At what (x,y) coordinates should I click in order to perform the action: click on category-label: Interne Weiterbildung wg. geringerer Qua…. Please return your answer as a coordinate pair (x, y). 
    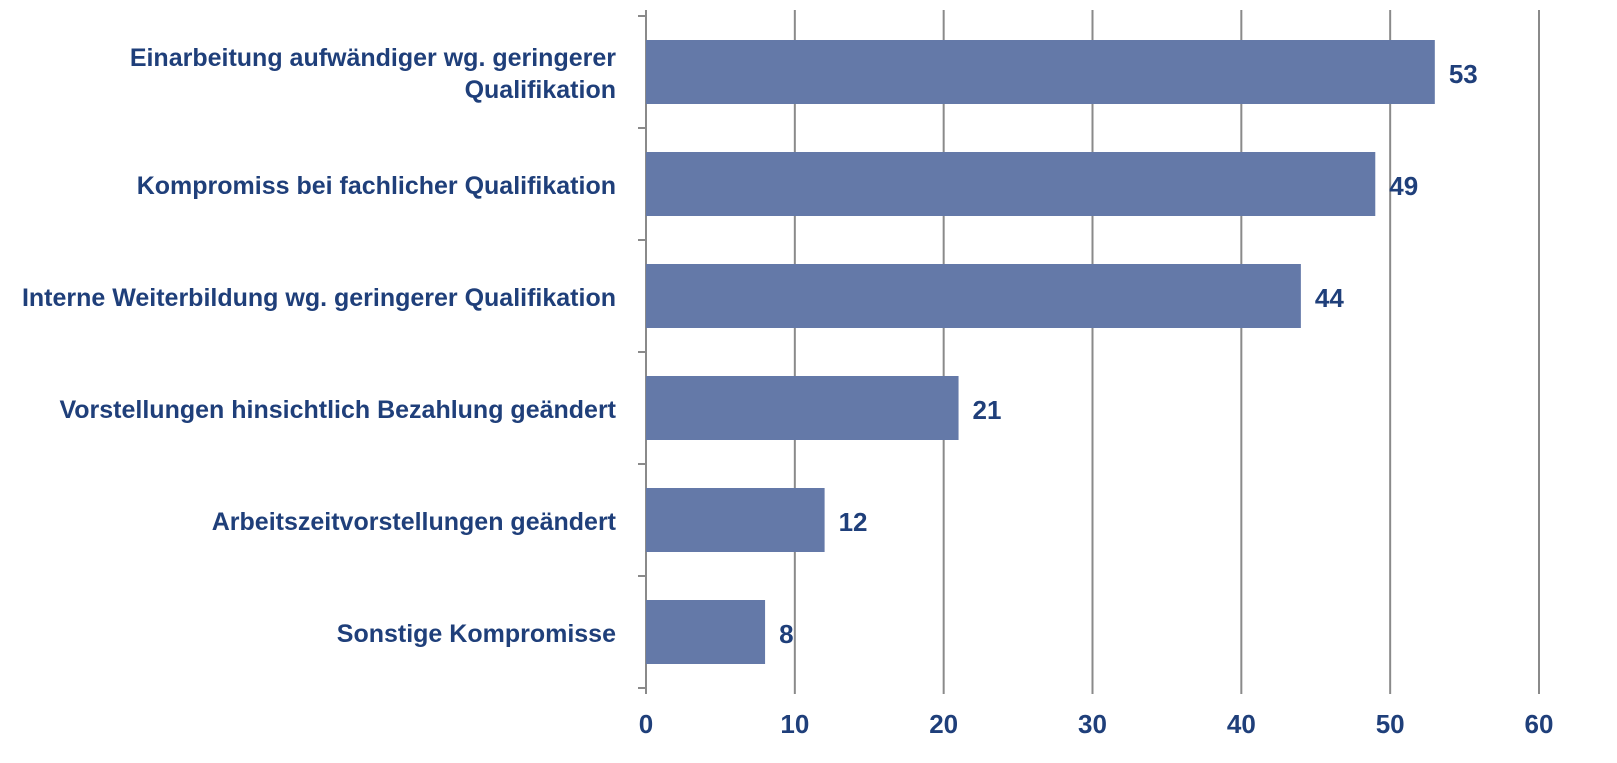
    Looking at the image, I should click on (318, 298).